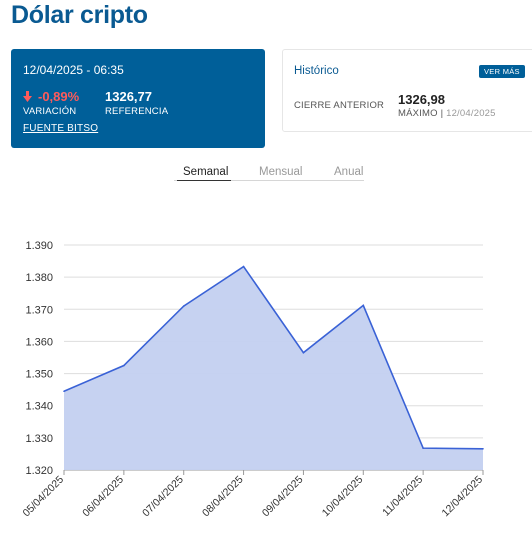 The height and width of the screenshot is (541, 532). What do you see at coordinates (39, 471) in the screenshot?
I see `y-tick-label: 1.320` at bounding box center [39, 471].